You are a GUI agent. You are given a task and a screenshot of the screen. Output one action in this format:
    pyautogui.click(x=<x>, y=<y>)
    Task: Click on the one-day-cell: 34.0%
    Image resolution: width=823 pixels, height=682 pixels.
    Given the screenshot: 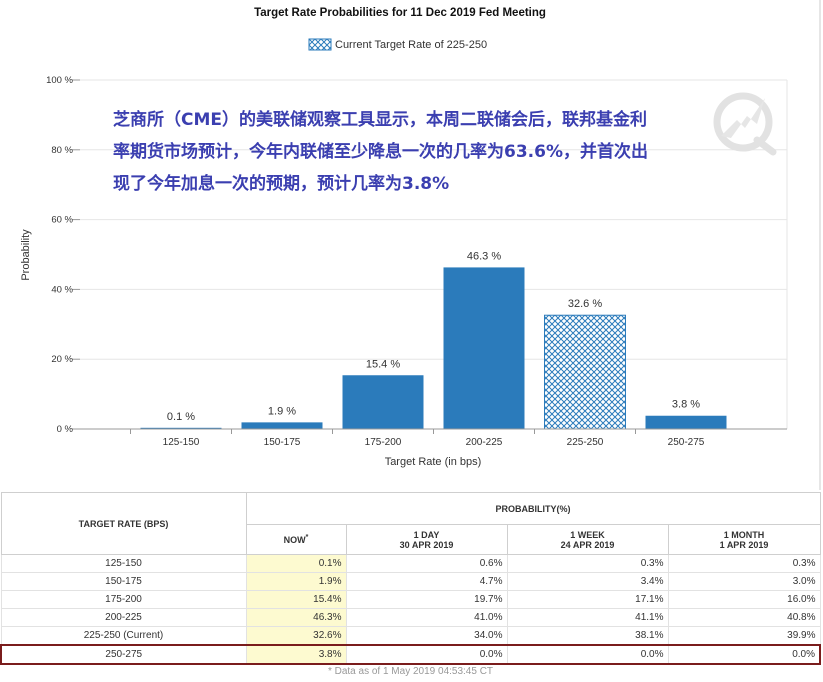 What is the action you would take?
    pyautogui.click(x=426, y=636)
    